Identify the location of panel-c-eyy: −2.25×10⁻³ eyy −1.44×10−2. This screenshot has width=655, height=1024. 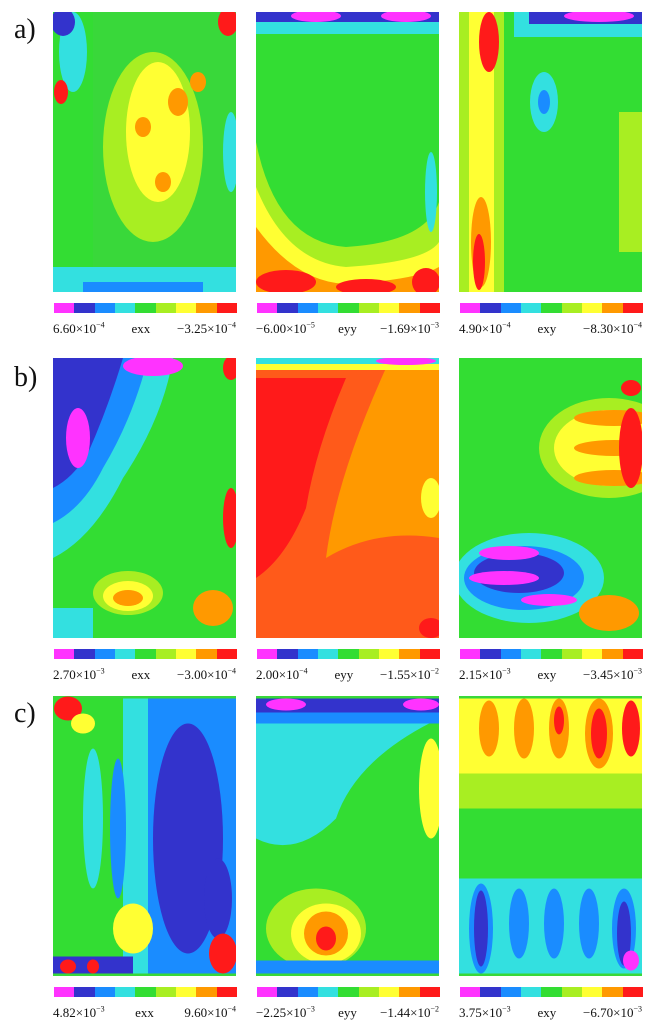
(348, 858).